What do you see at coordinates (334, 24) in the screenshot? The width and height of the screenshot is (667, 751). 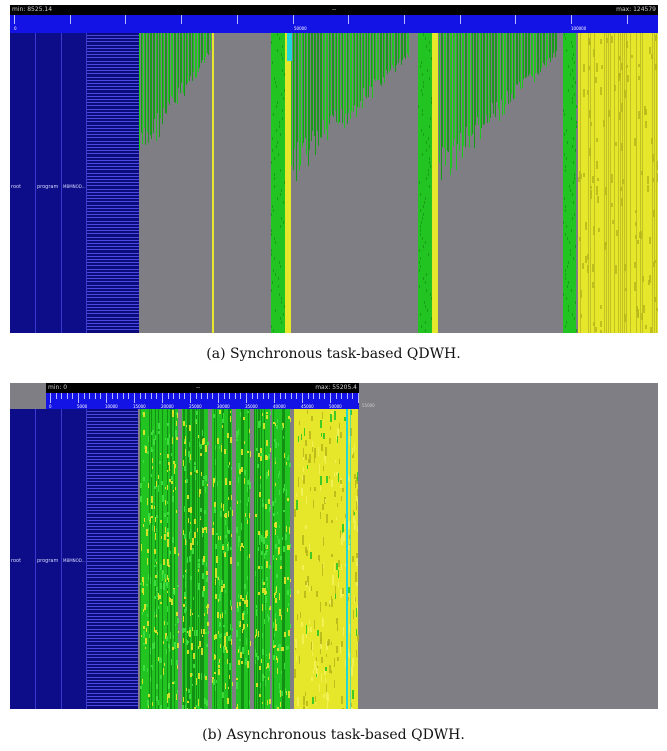 I see `time-axis: 0 50000 100000` at bounding box center [334, 24].